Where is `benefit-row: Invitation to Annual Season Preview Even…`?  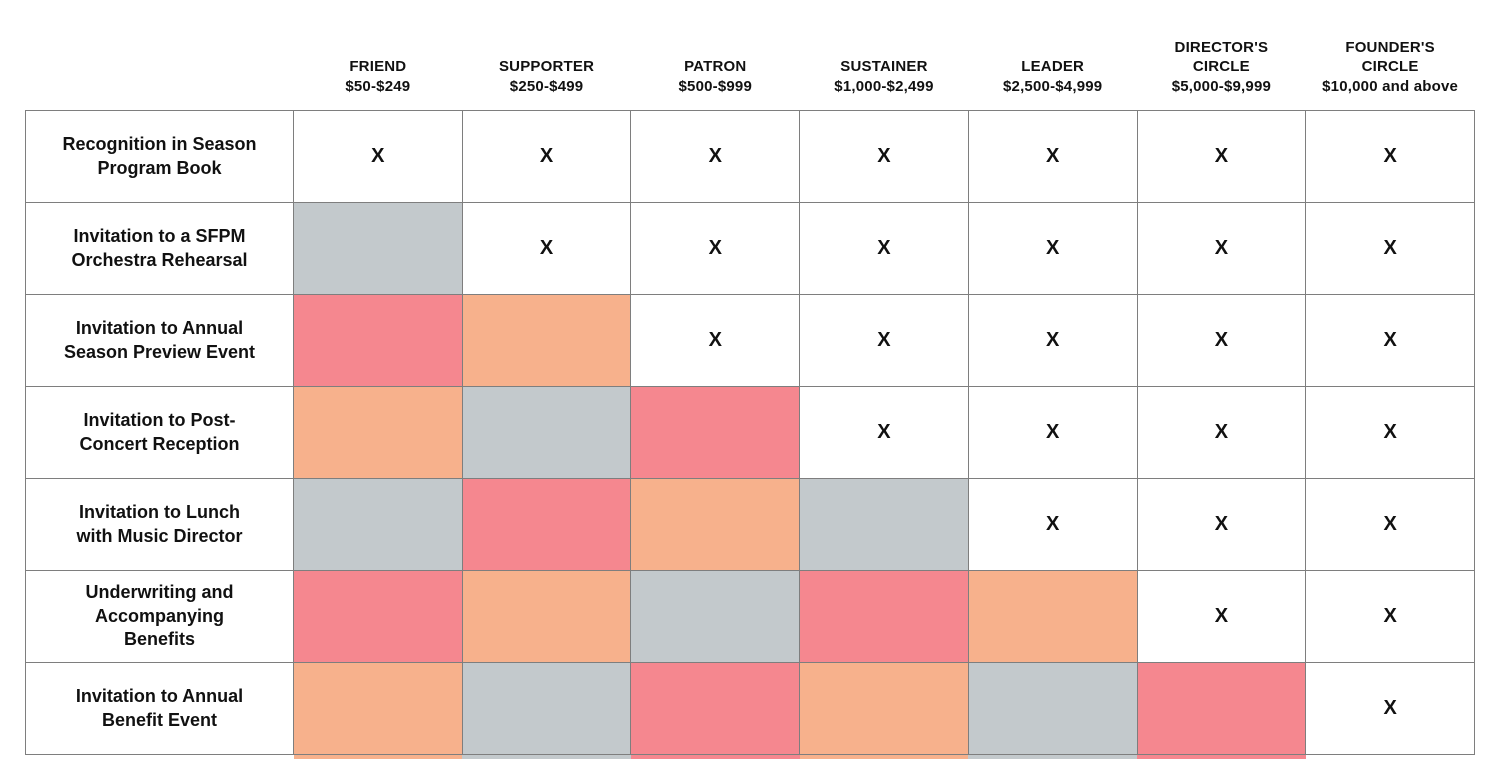 benefit-row: Invitation to Annual Season Preview Even… is located at coordinates (750, 340).